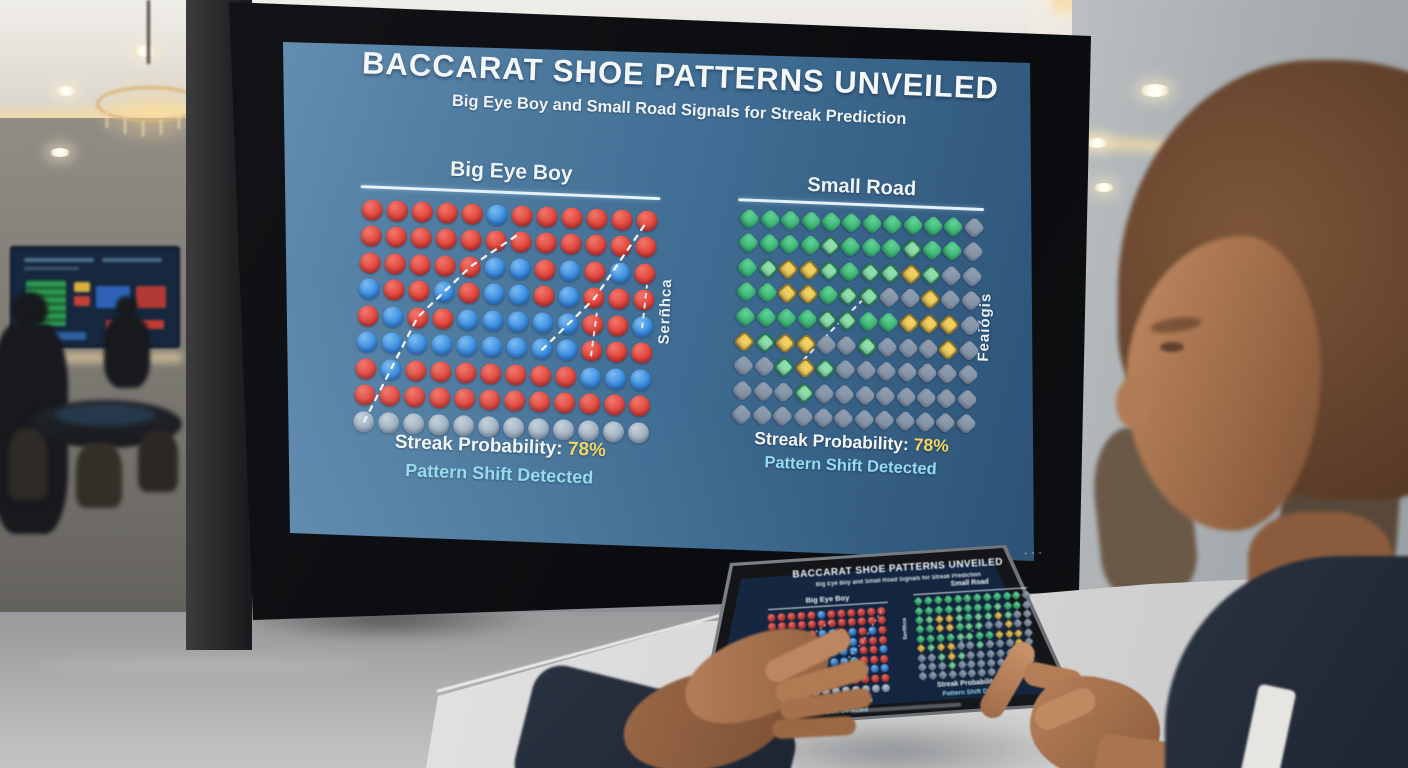  What do you see at coordinates (105, 415) in the screenshot?
I see `table-felt-glow` at bounding box center [105, 415].